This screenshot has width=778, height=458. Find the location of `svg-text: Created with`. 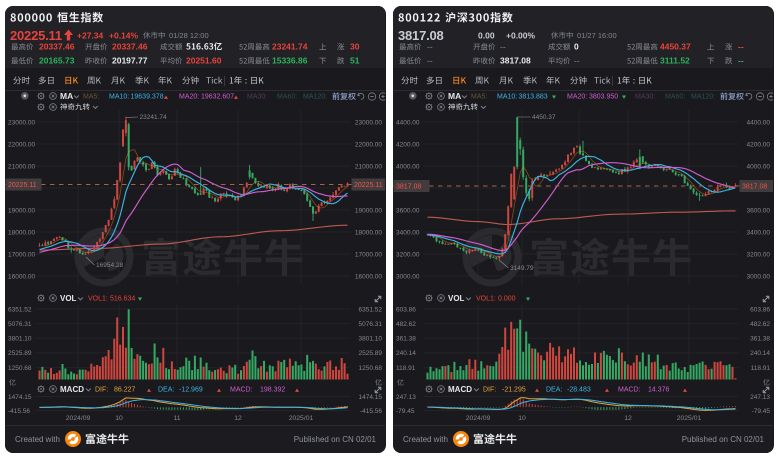

svg-text: Created with is located at coordinates (37, 439).